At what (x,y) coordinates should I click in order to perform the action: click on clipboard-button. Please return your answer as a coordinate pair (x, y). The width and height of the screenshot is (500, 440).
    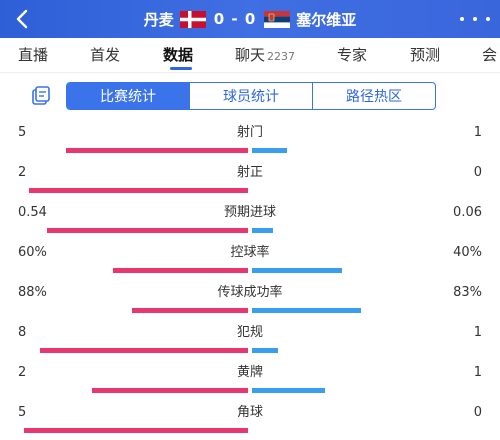
    Looking at the image, I should click on (41, 96).